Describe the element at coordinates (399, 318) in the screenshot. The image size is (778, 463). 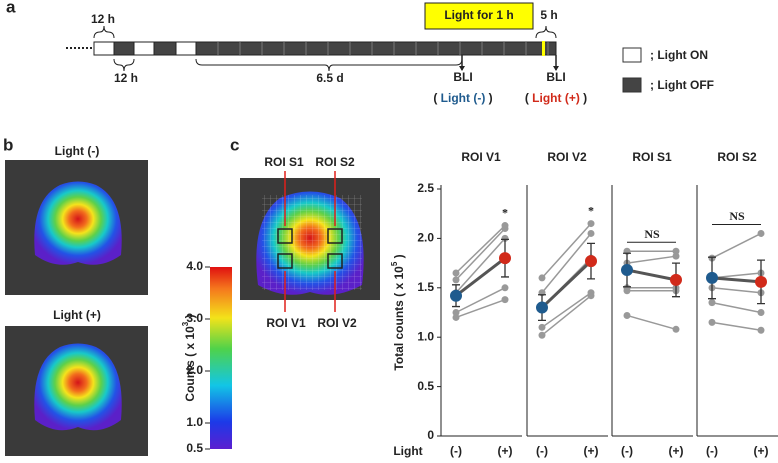
I see `y-axis-label-part: Total counts ( x 10` at that location.